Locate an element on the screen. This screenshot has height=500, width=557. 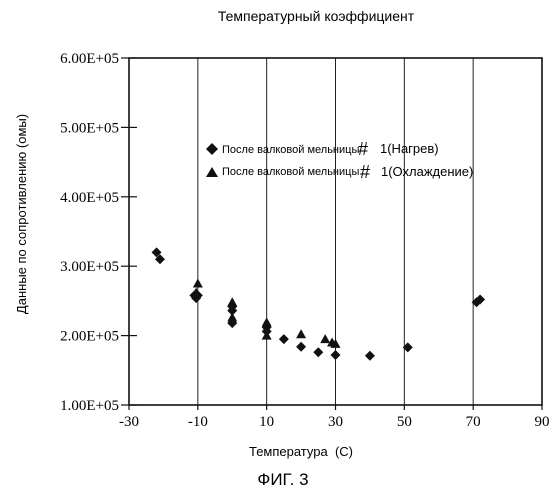
y-tick-label: 2.00E+05 is located at coordinates (89, 337).